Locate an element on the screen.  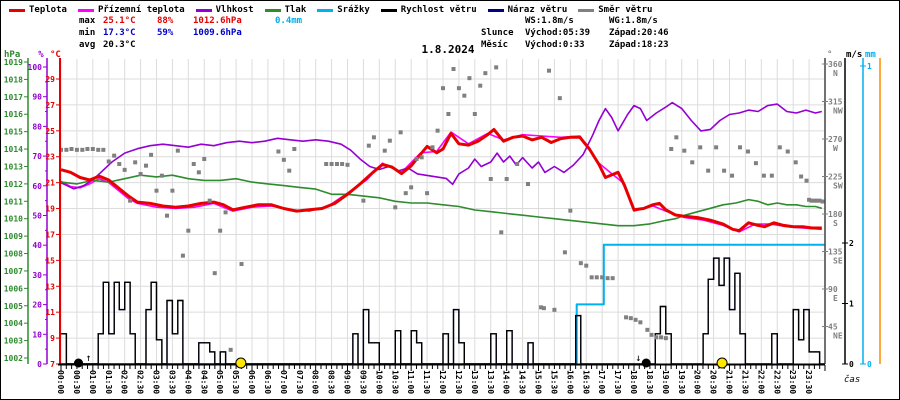
avg-temperature: 20.3°C is located at coordinates (119, 45).